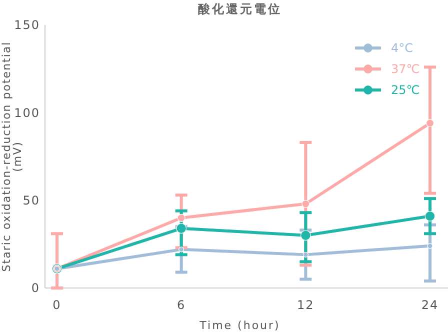 The width and height of the screenshot is (448, 333). What do you see at coordinates (27, 113) in the screenshot?
I see `y-tick-label: 100` at bounding box center [27, 113].